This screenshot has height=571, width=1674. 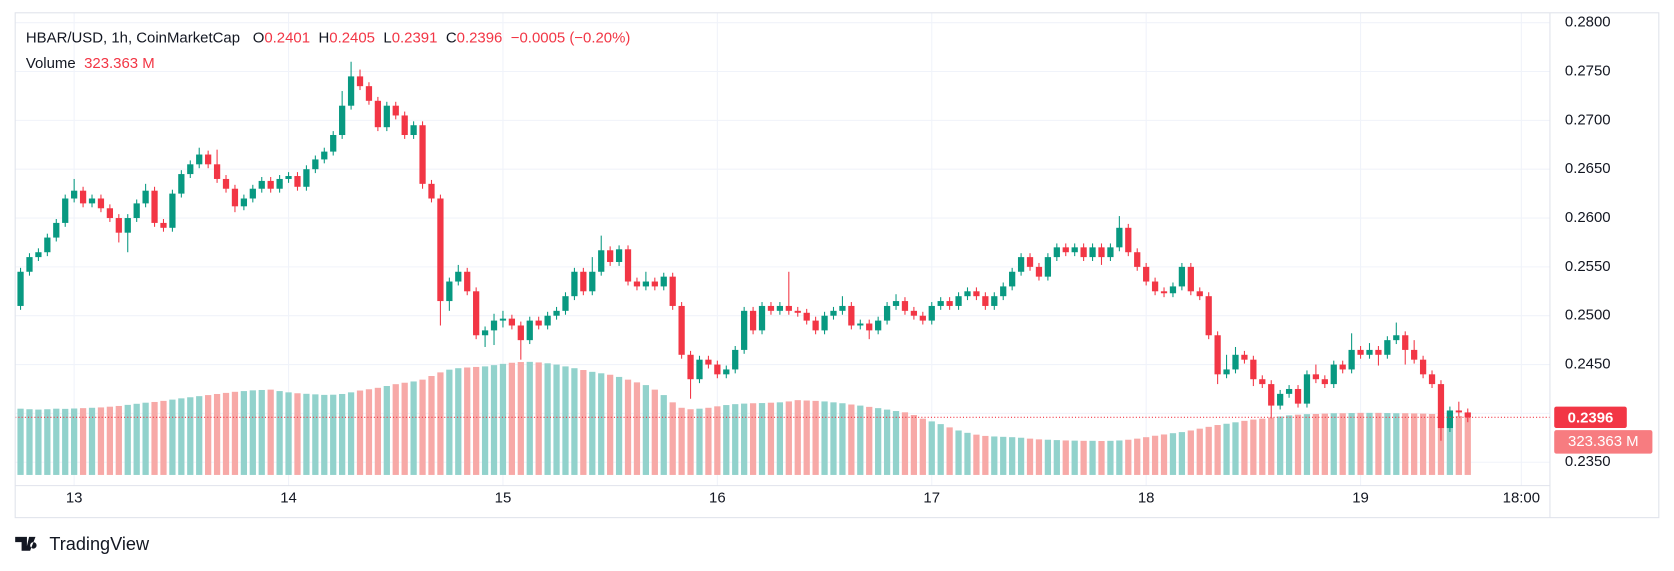 I want to click on x-tick-label: 13, so click(x=74, y=497).